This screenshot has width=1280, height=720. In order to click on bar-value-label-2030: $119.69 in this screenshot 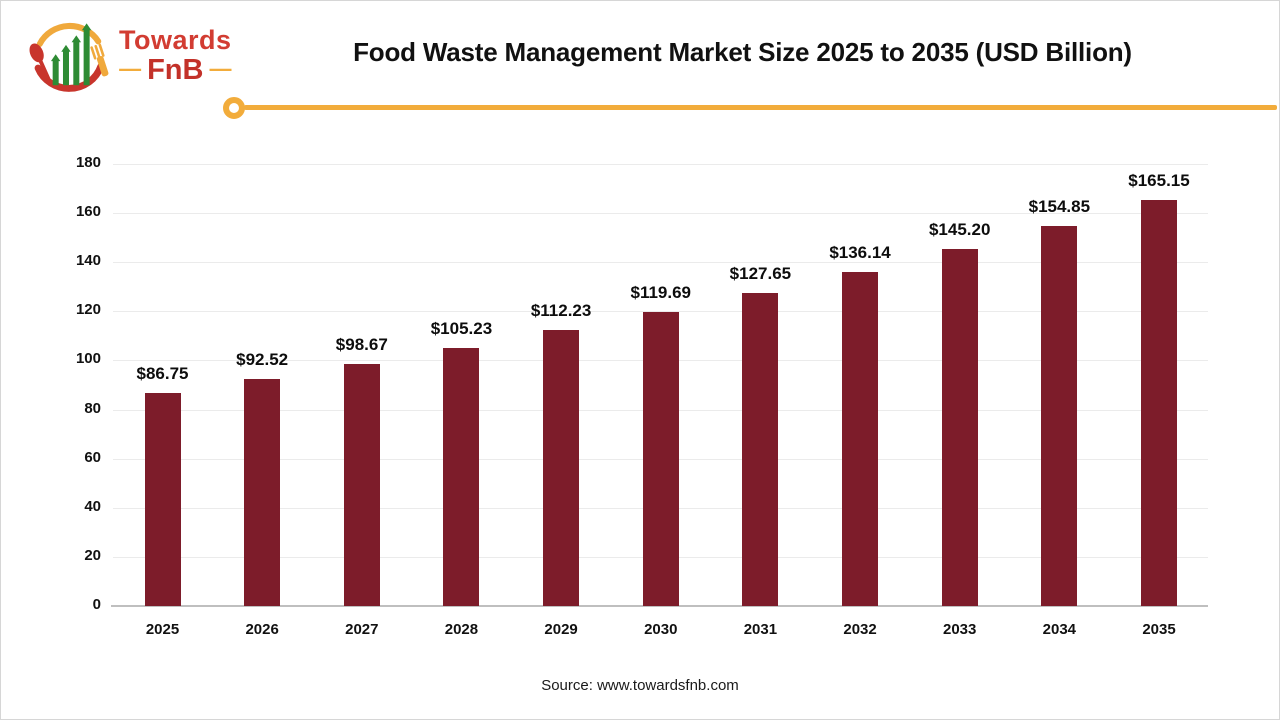, I will do `click(660, 293)`.